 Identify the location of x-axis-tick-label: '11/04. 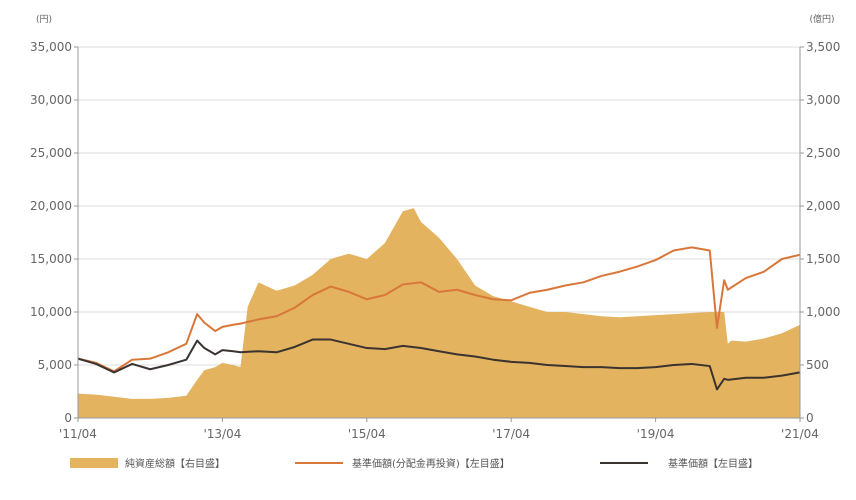
(78, 434).